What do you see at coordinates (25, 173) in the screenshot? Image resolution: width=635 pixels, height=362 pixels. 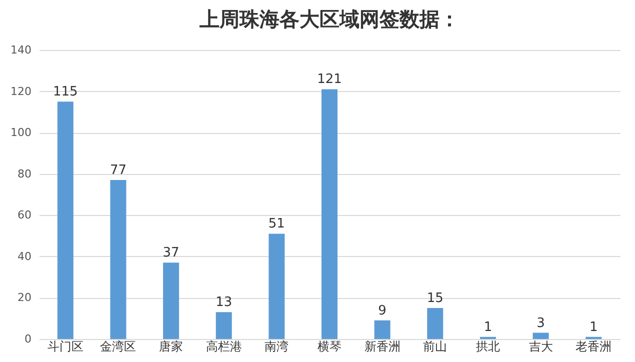 I see `y-tick-label: 80` at bounding box center [25, 173].